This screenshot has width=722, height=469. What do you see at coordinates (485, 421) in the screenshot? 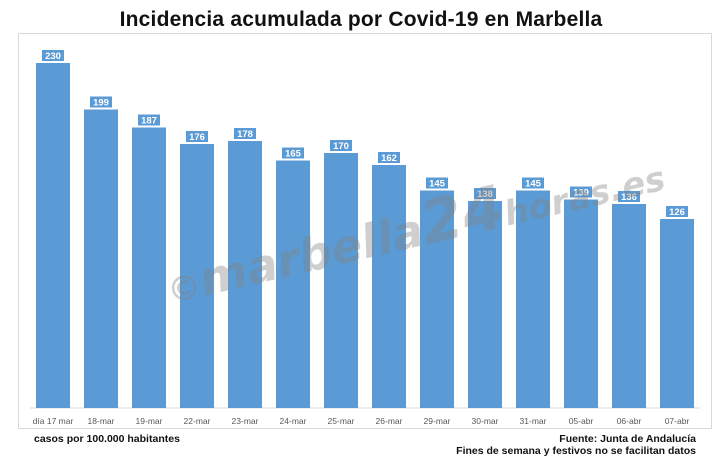
I see `x-tick-label: 30-mar` at bounding box center [485, 421].